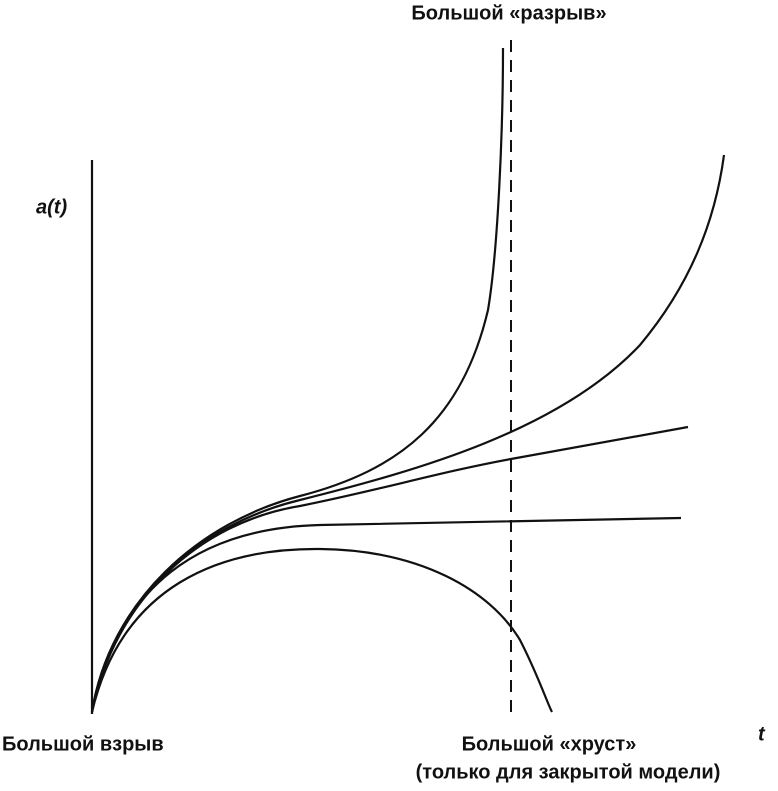 The image size is (778, 791). I want to click on big-crunch-label: Большой «хруст», so click(549, 744).